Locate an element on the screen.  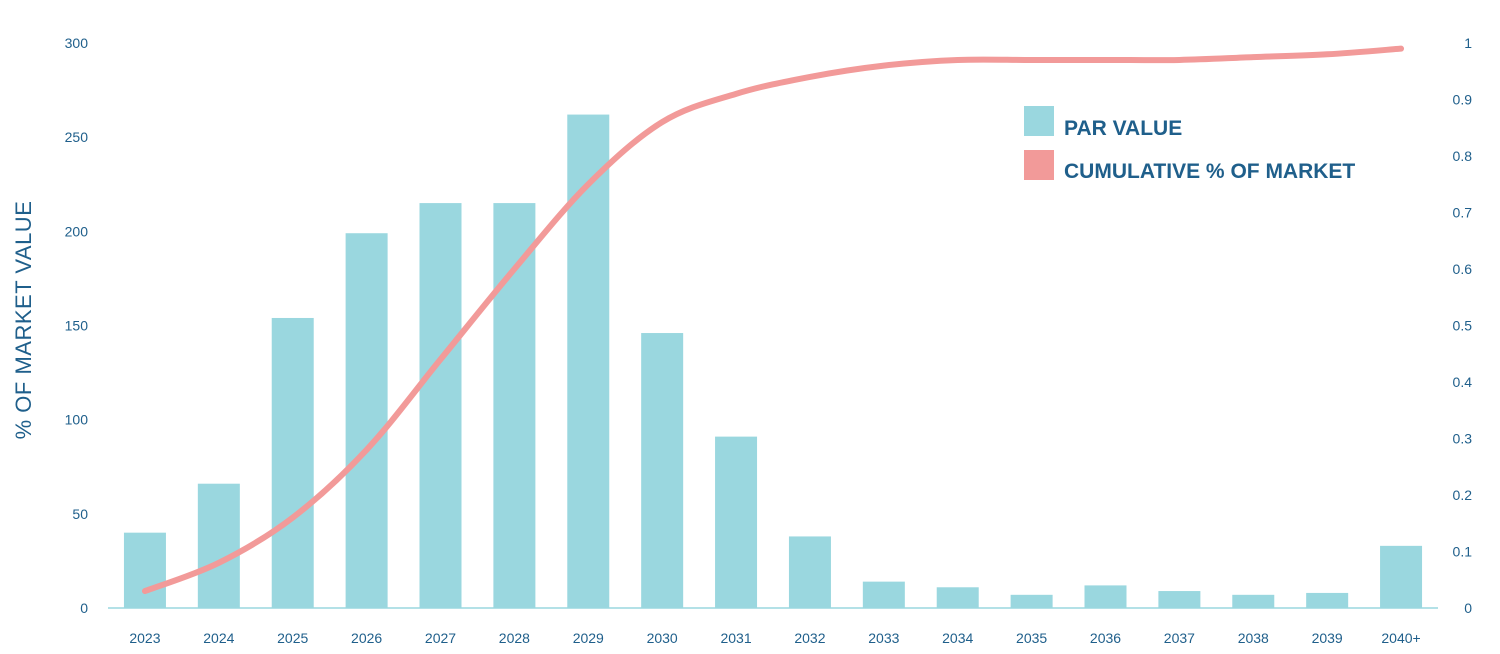
y2-tick-label: 0.5 is located at coordinates (1463, 326).